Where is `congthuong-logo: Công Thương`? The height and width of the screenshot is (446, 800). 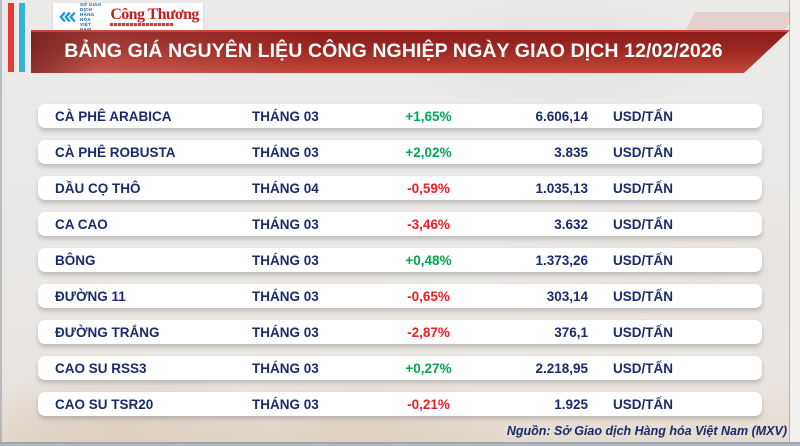
congthuong-logo: Công Thương is located at coordinates (154, 16).